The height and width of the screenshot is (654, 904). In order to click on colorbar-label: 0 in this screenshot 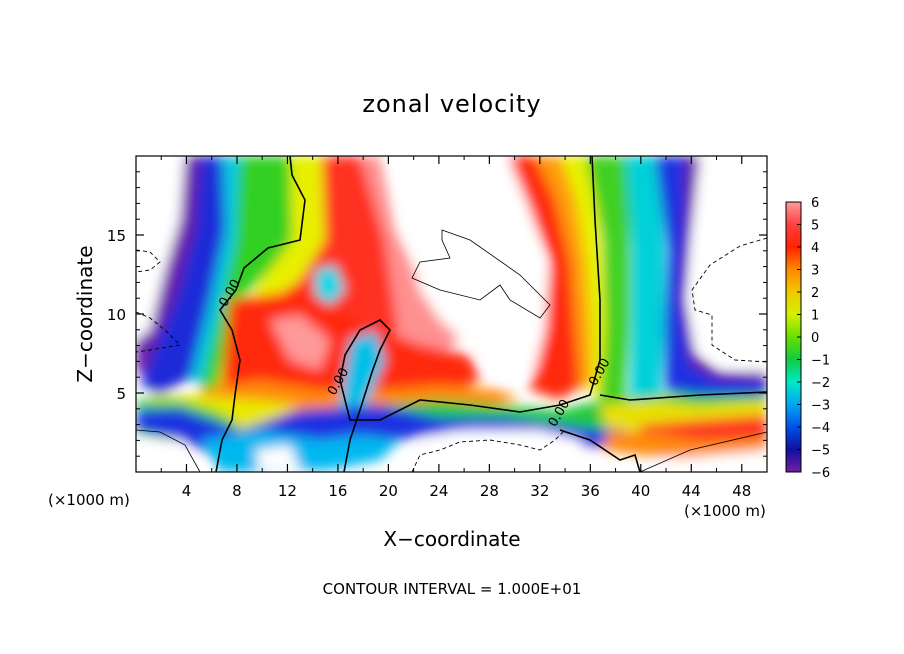, I will do `click(815, 338)`.